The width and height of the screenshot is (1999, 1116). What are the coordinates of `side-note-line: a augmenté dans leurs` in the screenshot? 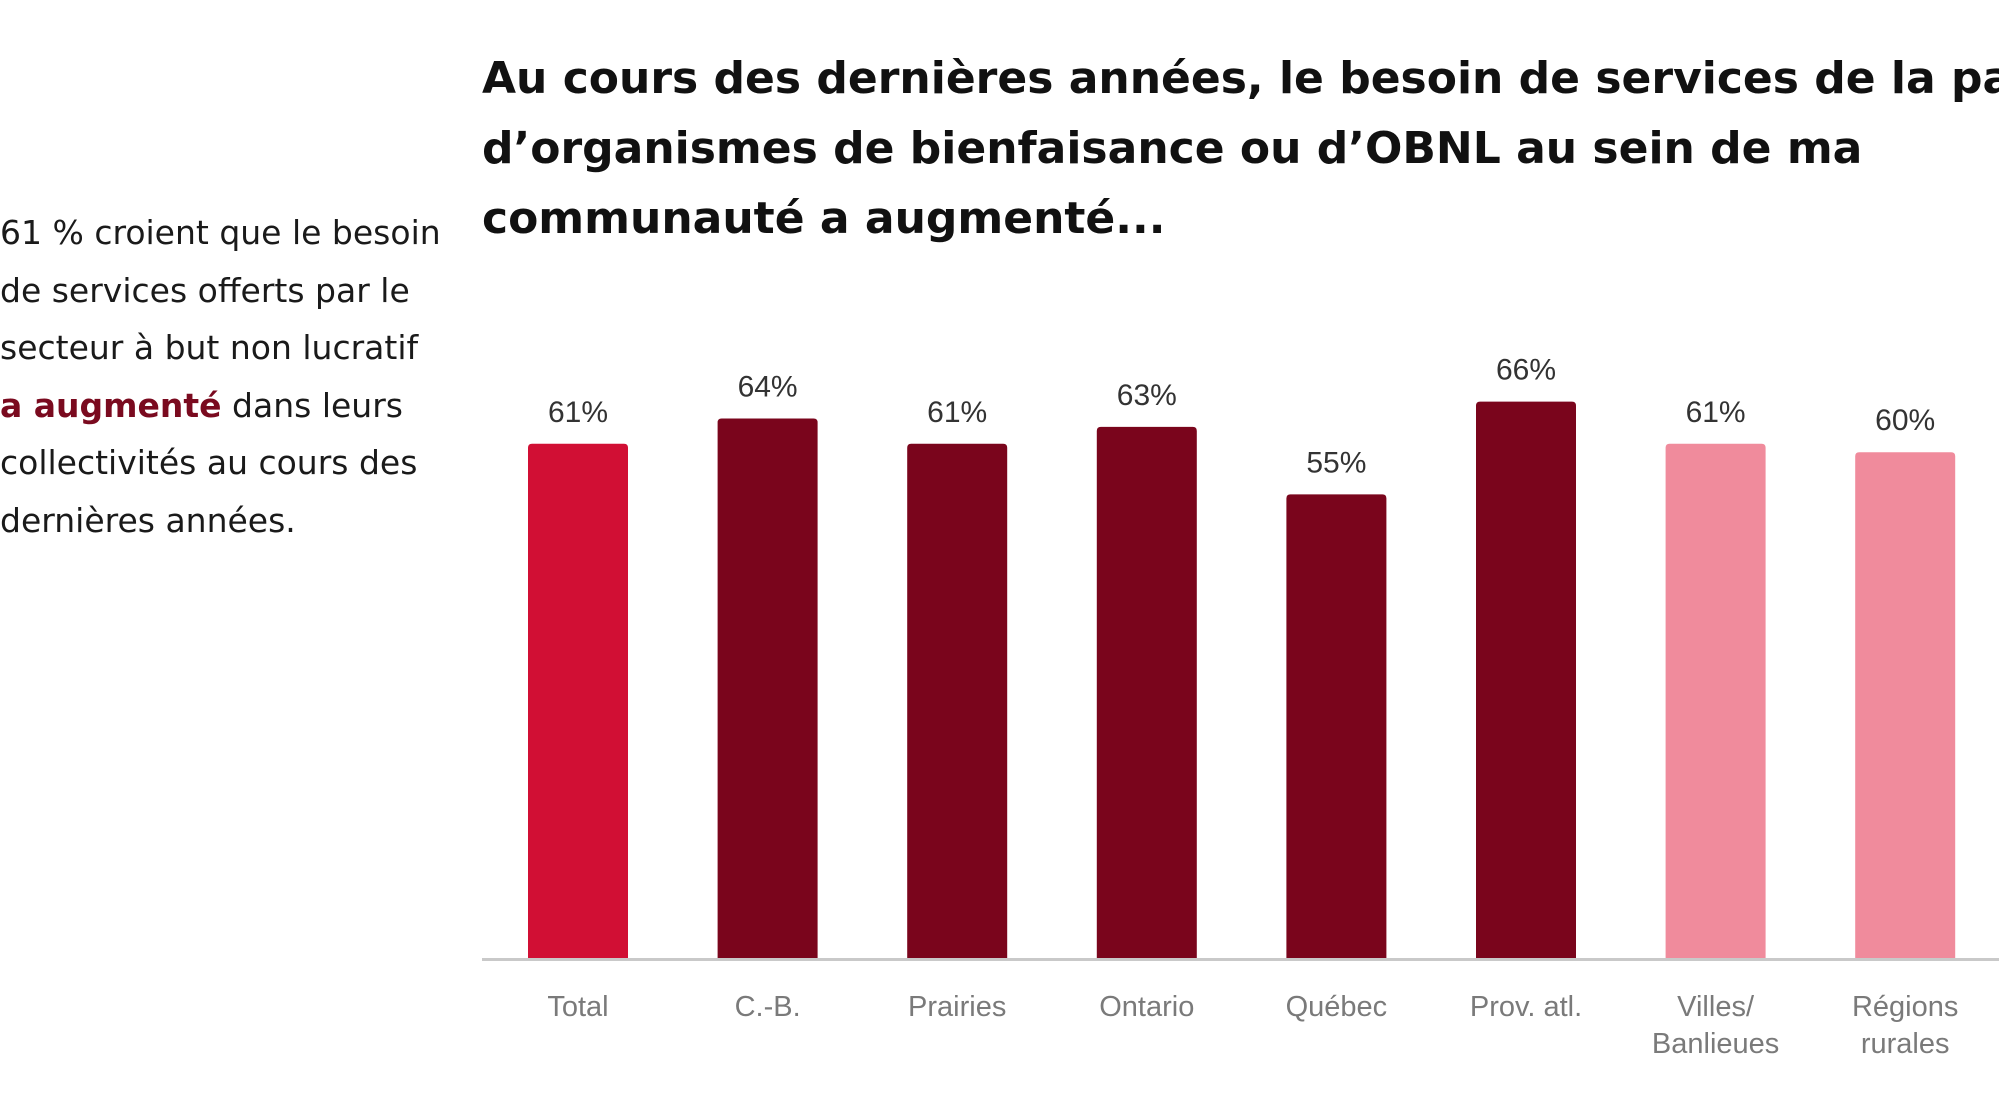 It's located at (220, 406).